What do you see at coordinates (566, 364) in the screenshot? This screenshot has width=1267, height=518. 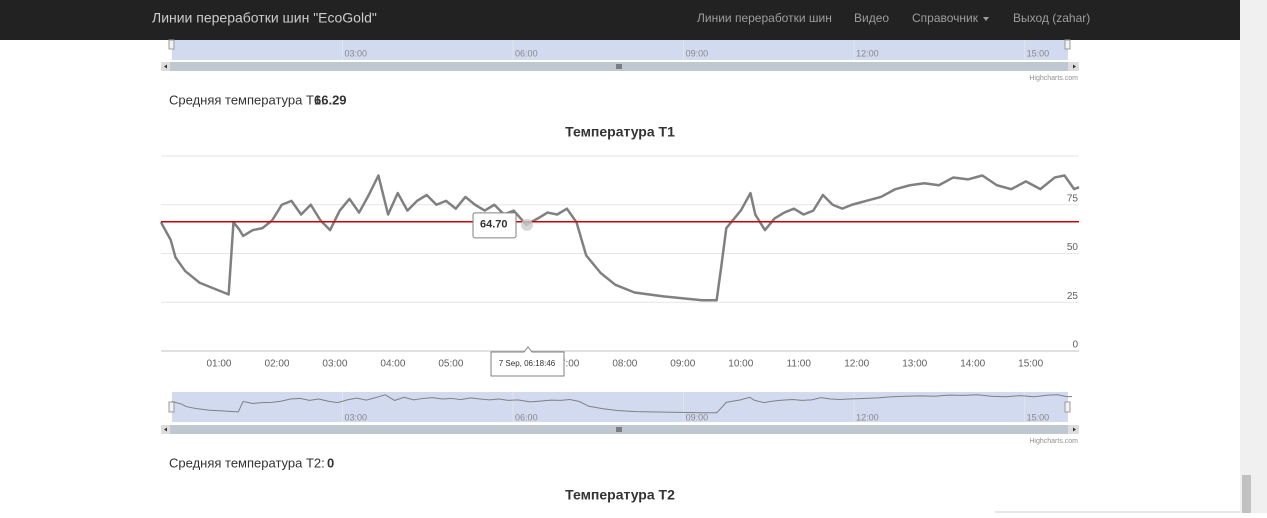 I see `x-tick-label: 07:00` at bounding box center [566, 364].